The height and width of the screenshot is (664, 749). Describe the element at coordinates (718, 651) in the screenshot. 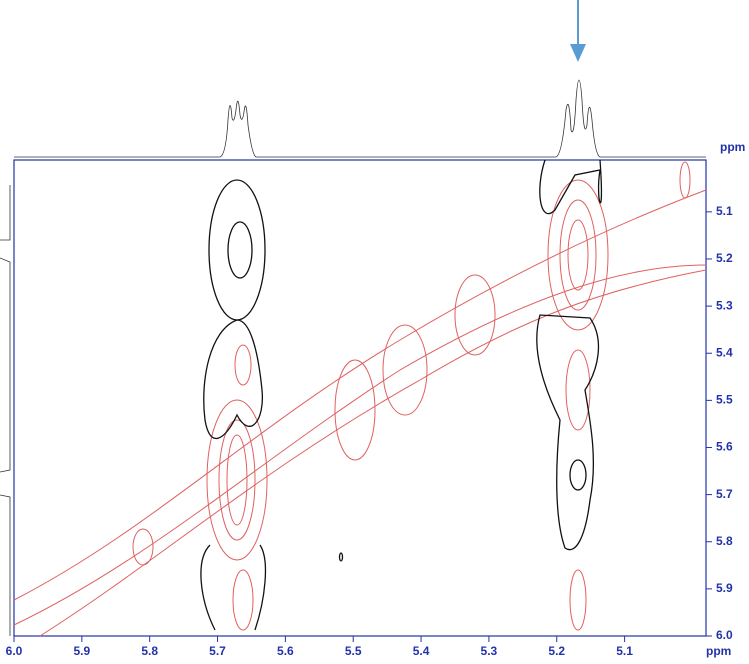

I see `x-axis-label: ppm` at that location.